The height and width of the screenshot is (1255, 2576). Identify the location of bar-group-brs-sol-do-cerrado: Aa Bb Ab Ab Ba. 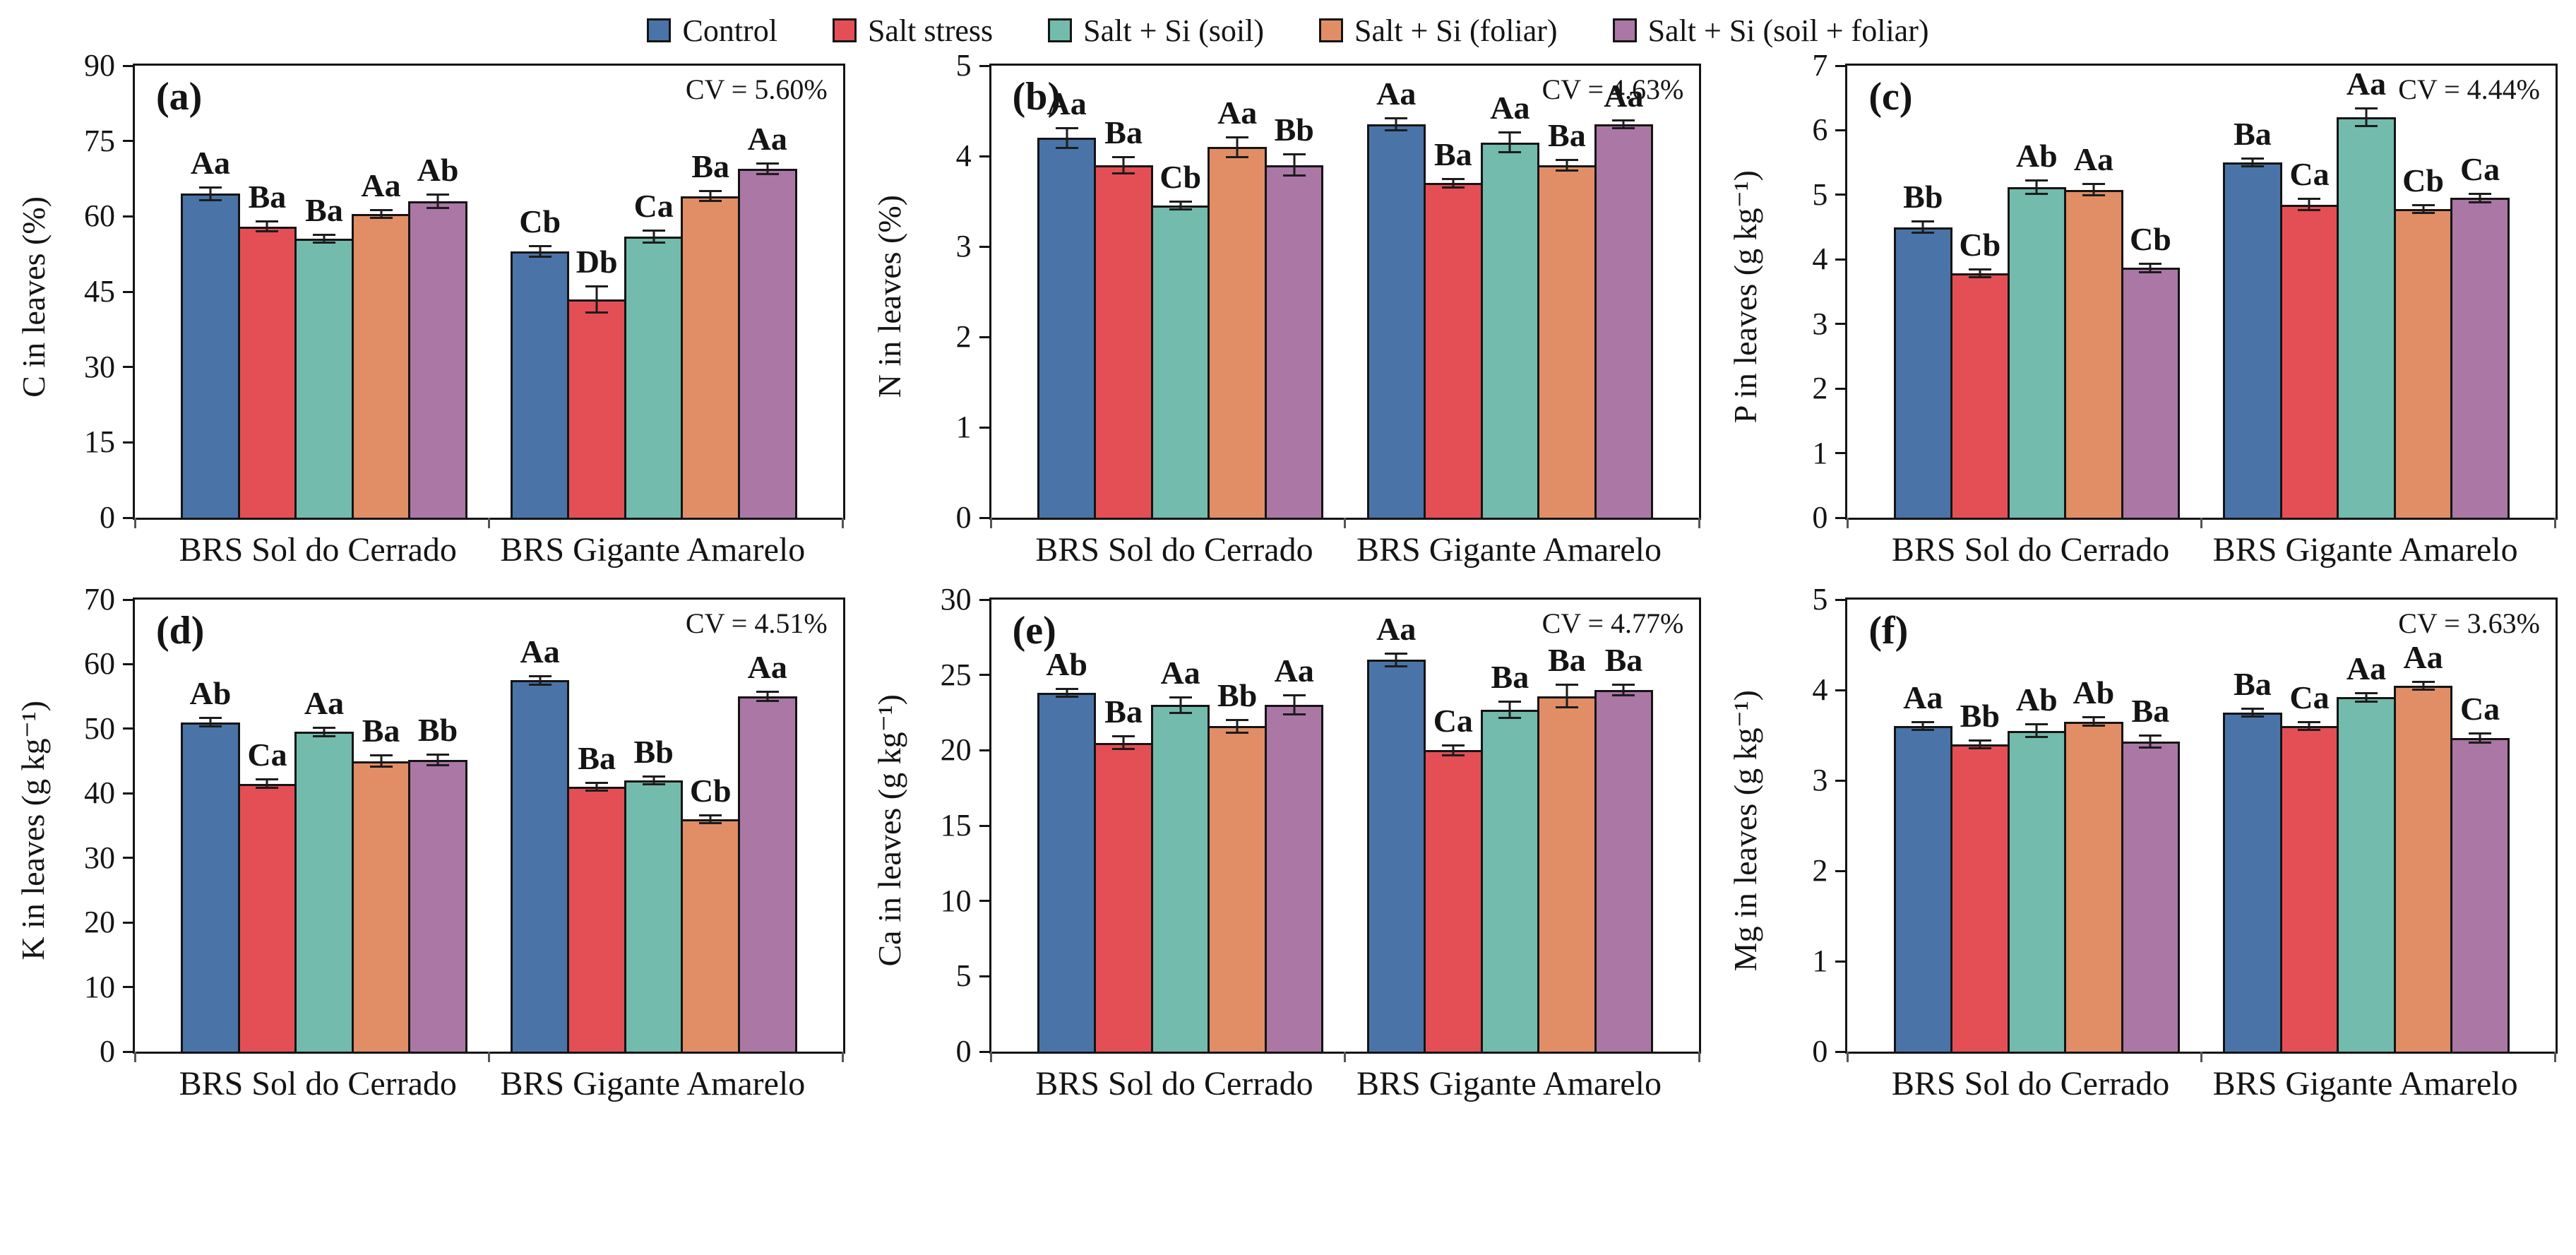
(2037, 826).